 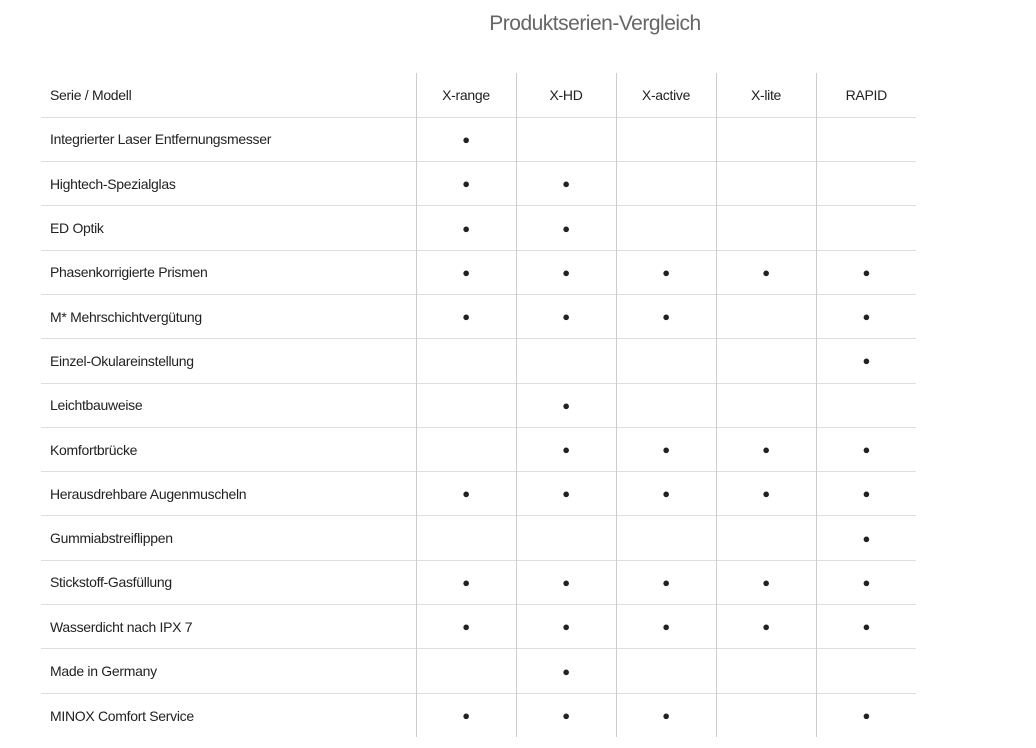 What do you see at coordinates (228, 405) in the screenshot?
I see `feature-label: Leichtbauweise` at bounding box center [228, 405].